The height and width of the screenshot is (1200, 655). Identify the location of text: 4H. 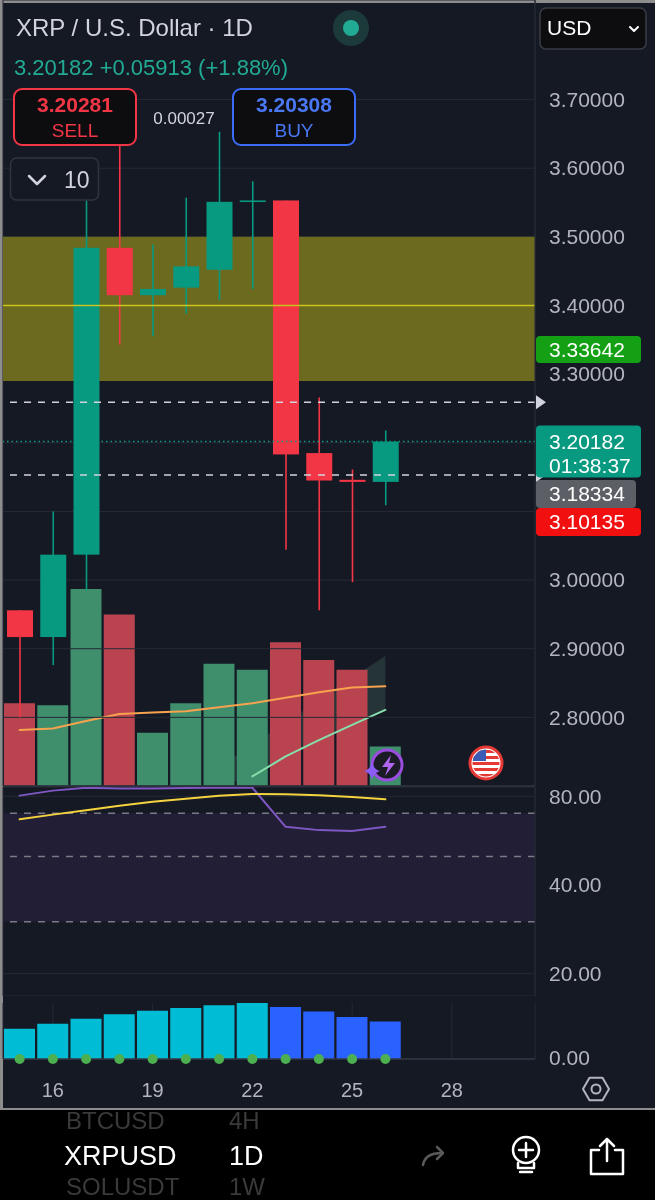
(244, 1121).